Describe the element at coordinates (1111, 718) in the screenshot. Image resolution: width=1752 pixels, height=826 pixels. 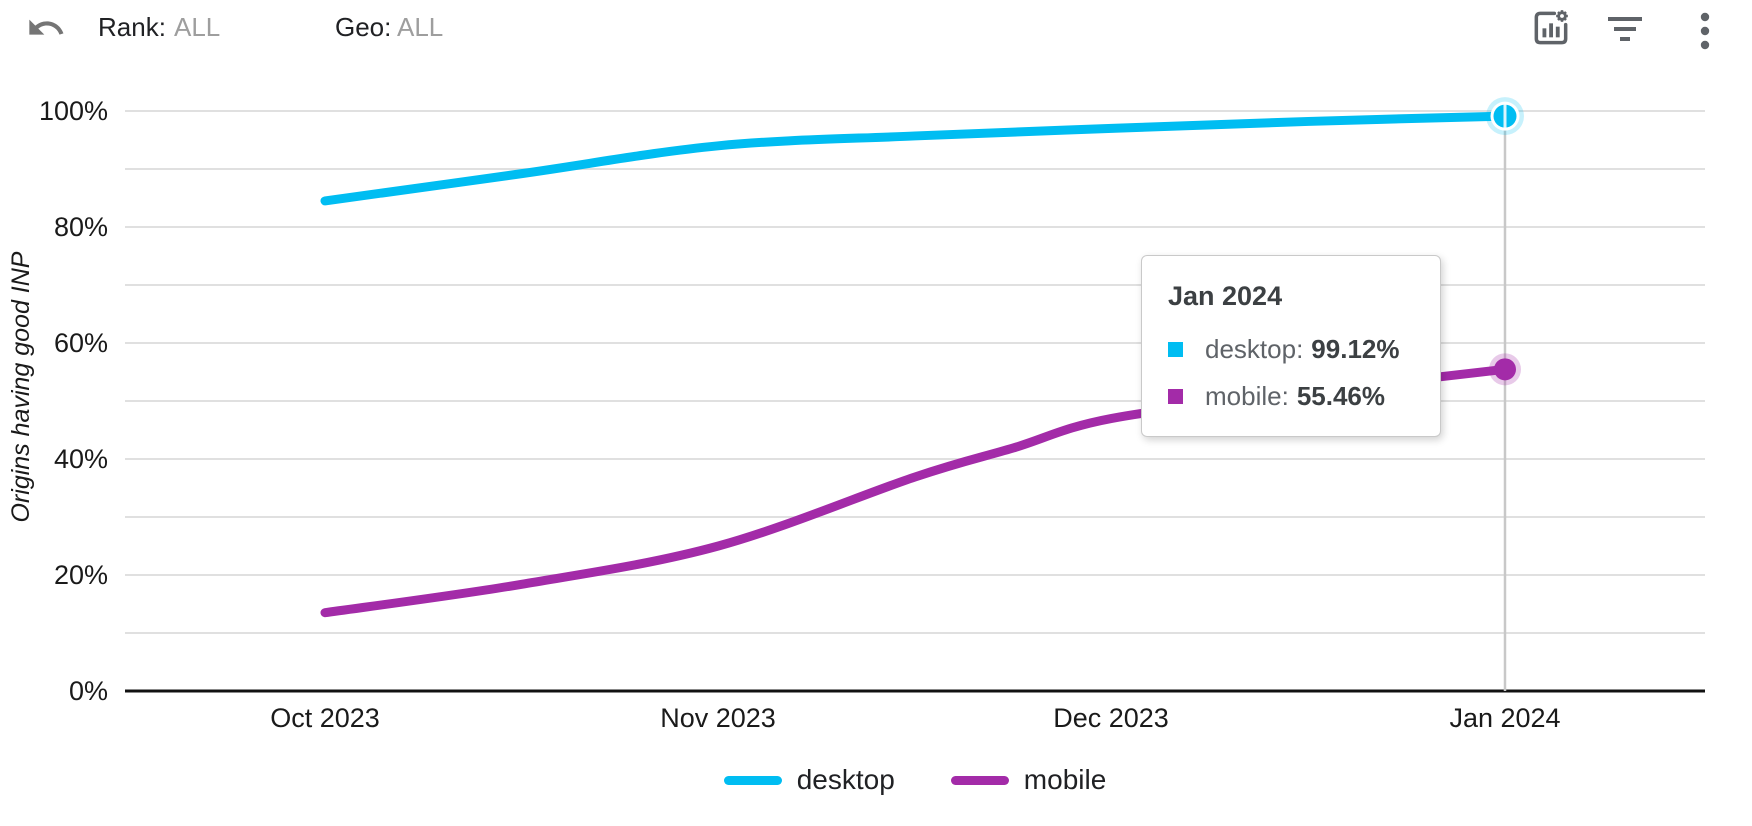
I see `x-tick-dec-2023: Dec 2023` at that location.